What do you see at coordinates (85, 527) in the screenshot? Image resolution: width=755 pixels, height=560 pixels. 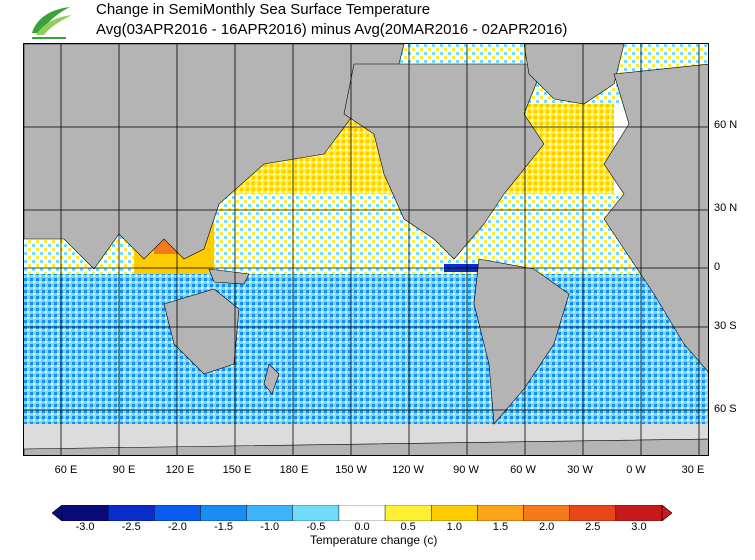 I see `colorbar-tick-label: -3.0` at bounding box center [85, 527].